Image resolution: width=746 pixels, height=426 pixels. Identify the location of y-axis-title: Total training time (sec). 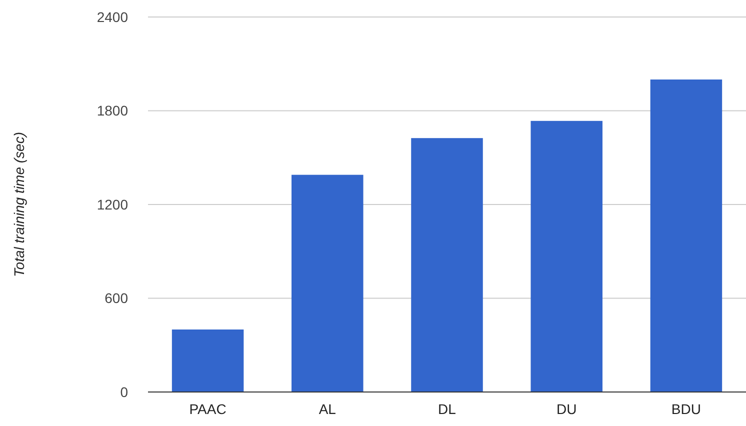
(19, 204).